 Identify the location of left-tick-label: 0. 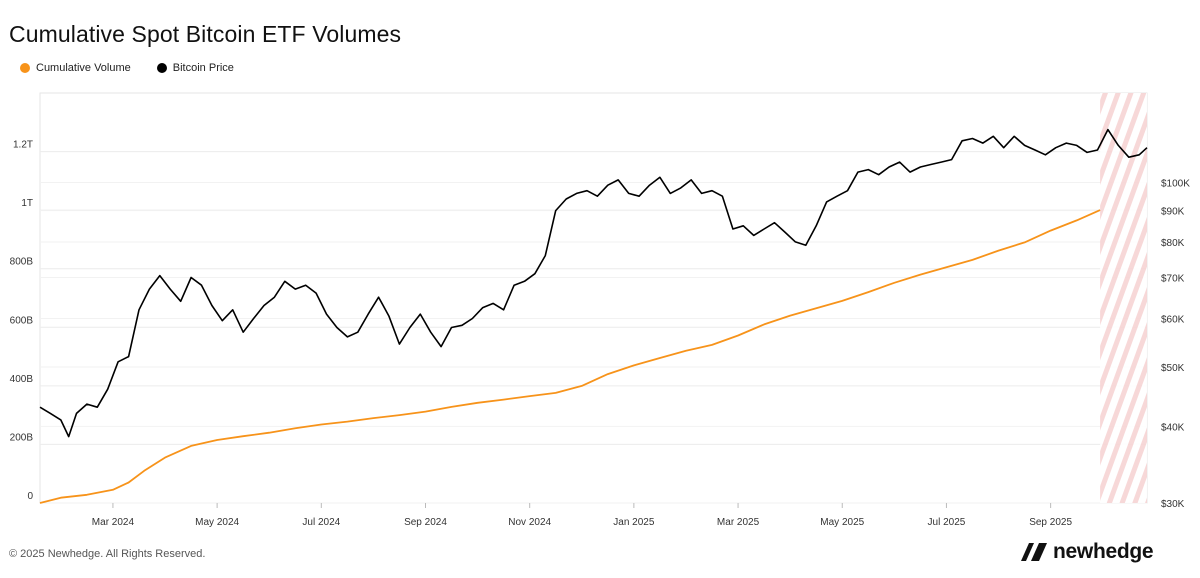
(30, 496).